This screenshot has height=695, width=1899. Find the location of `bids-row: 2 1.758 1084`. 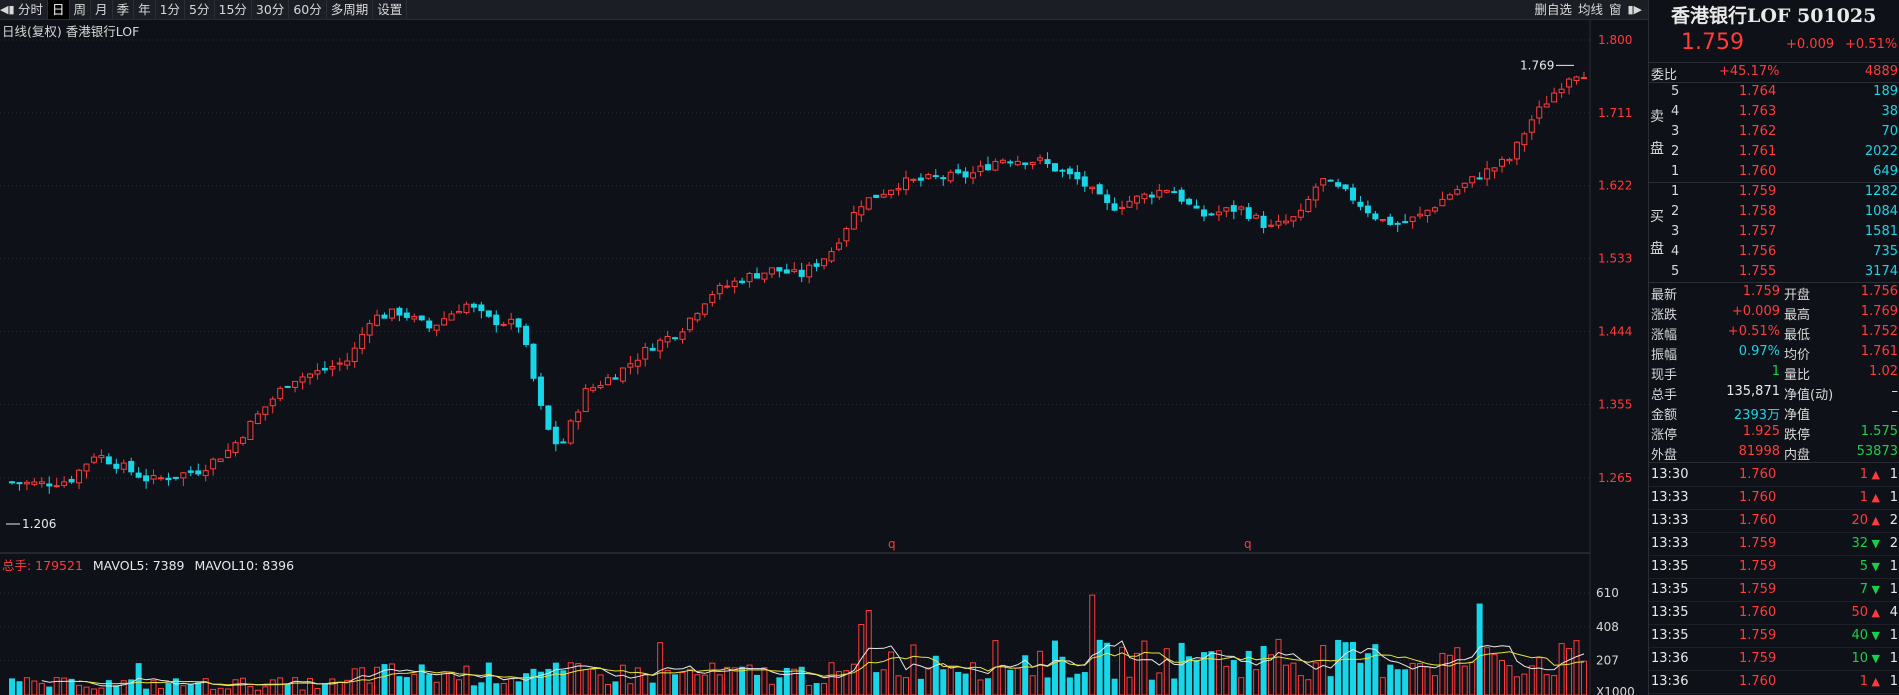

bids-row: 2 1.758 1084 is located at coordinates (1774, 212).